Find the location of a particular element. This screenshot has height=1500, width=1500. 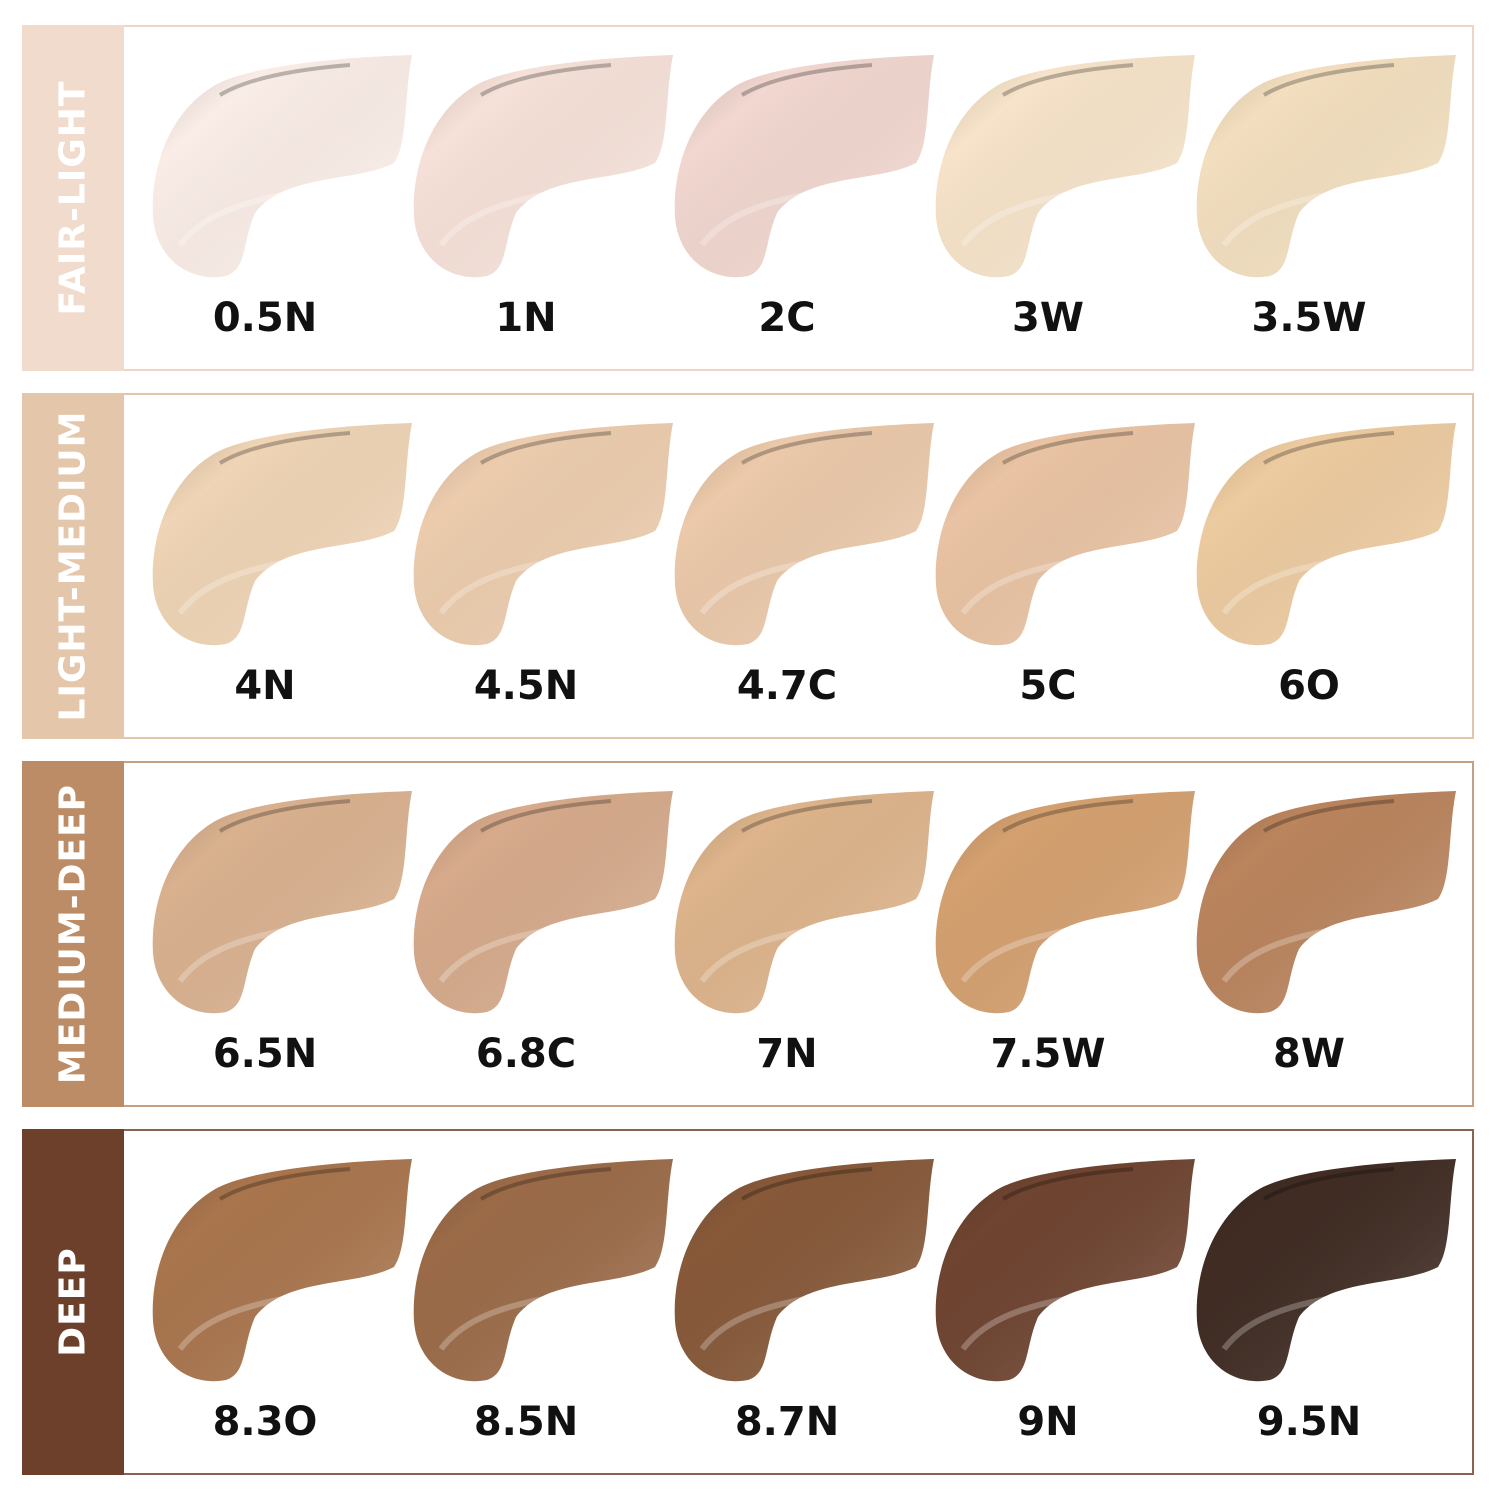

shade-swatch-item: 8.3O is located at coordinates (281, 1324).